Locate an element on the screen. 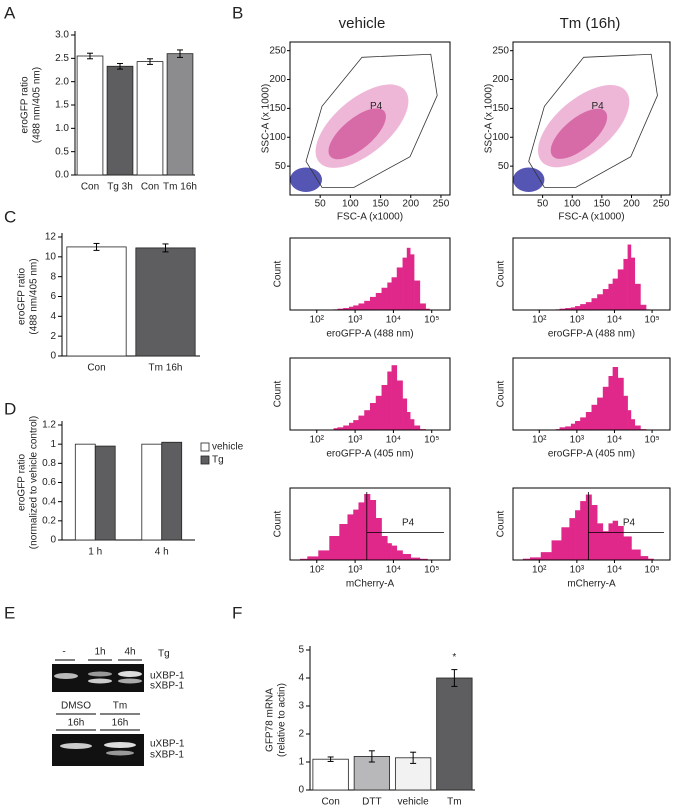  treatment-label: Tg is located at coordinates (164, 654).